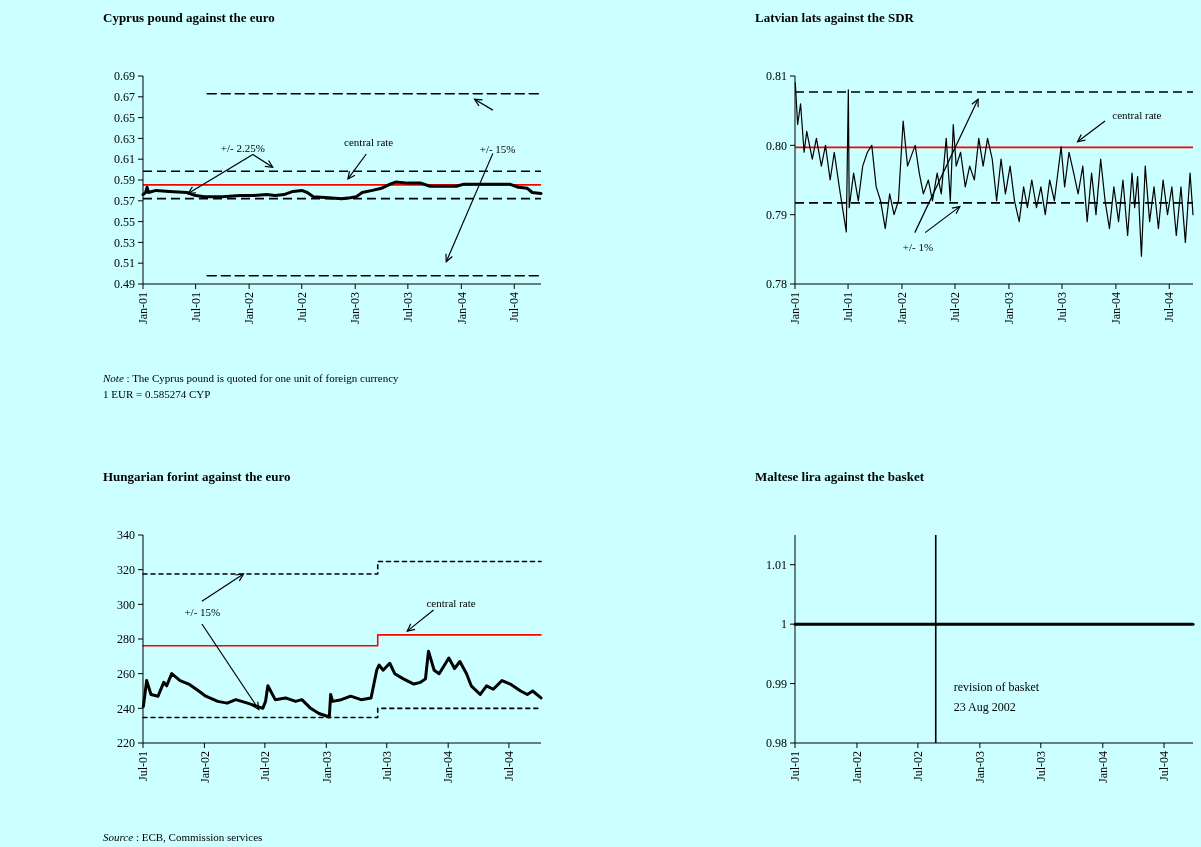  What do you see at coordinates (124, 242) in the screenshot?
I see `y-tick-label: 0.53` at bounding box center [124, 242].